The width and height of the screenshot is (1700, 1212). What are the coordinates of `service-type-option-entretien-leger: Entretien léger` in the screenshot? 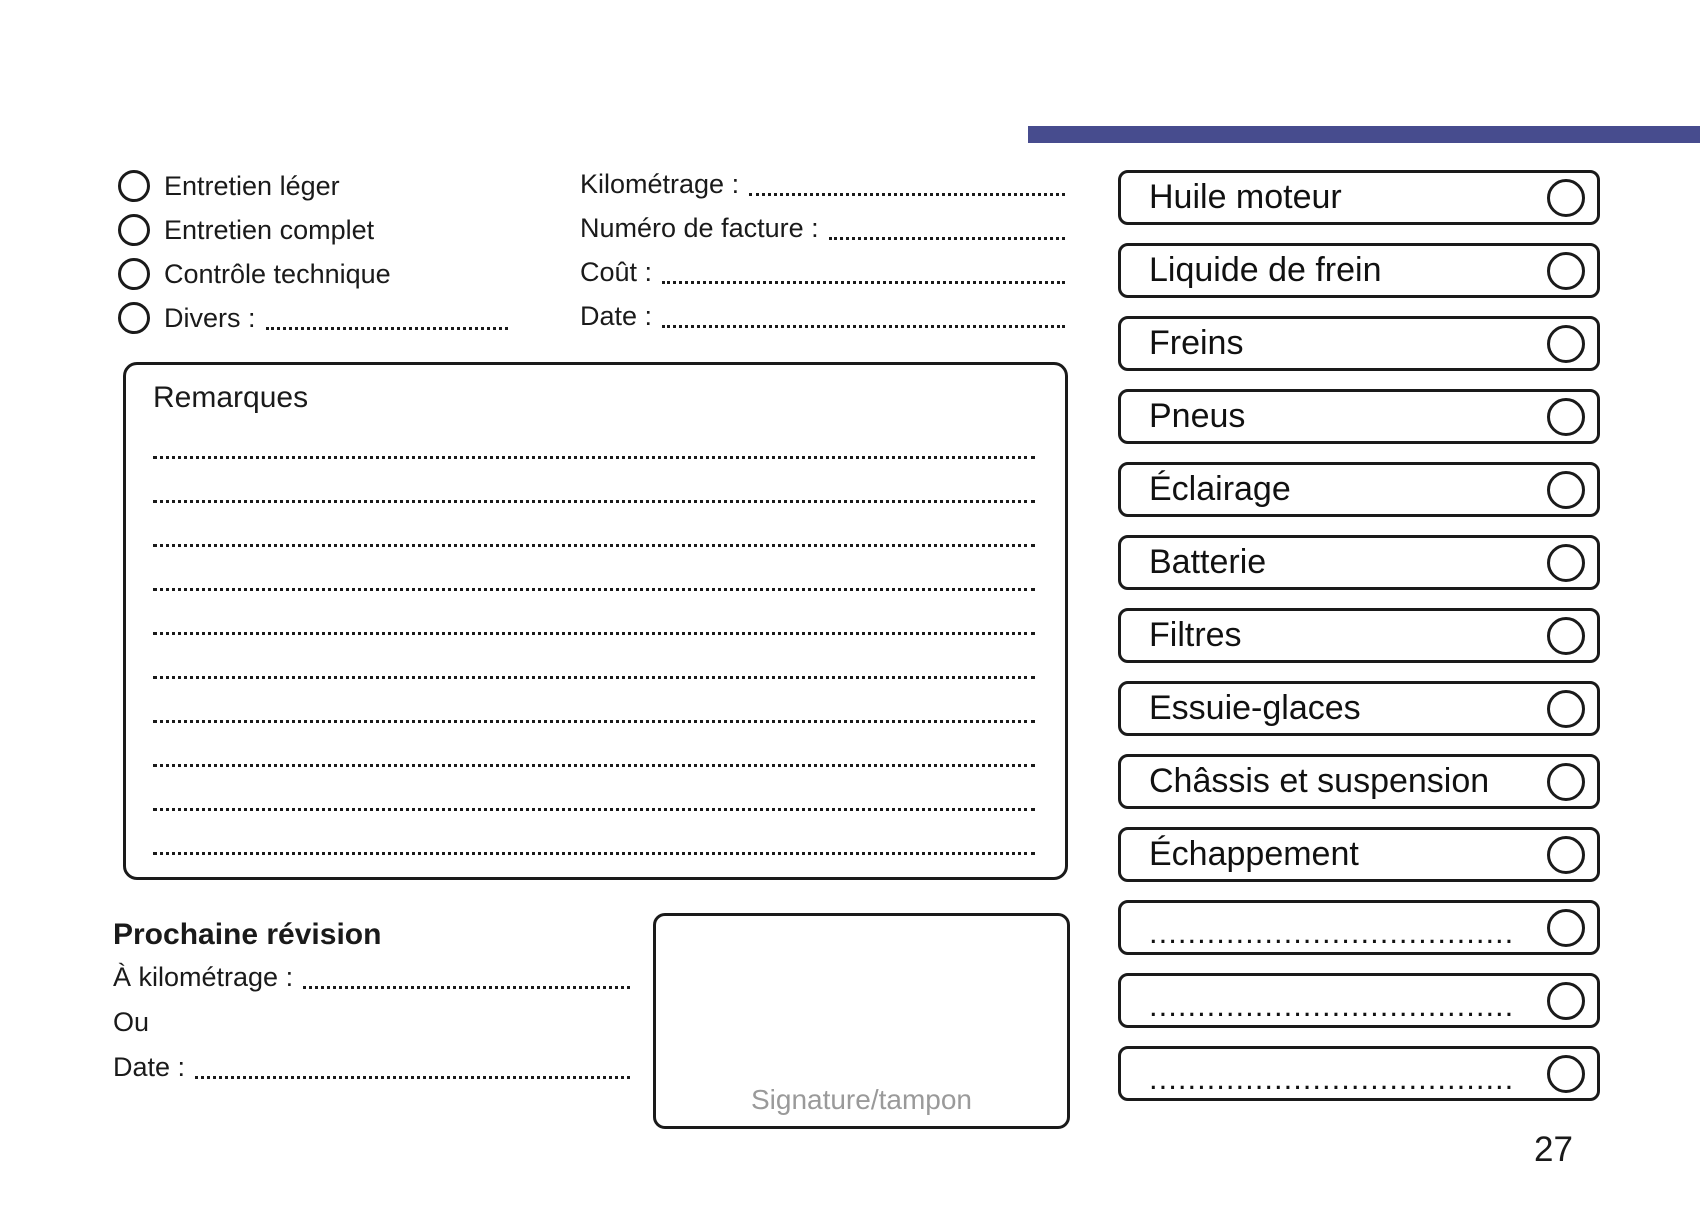 It's located at (313, 186).